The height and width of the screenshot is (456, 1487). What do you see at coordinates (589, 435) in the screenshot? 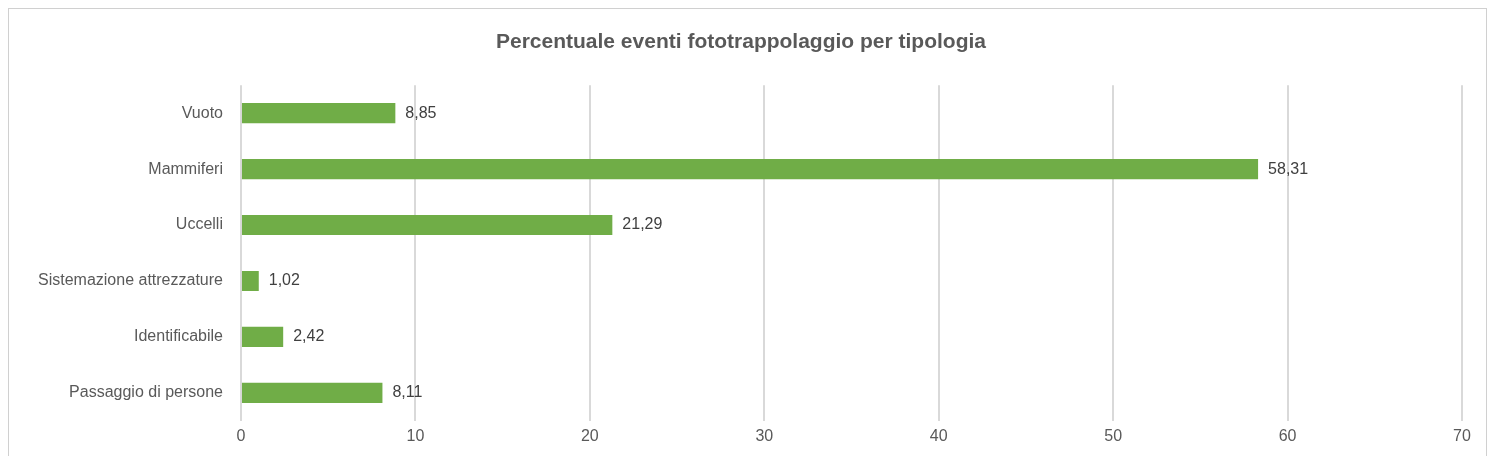
I see `x-tick-label: 20` at bounding box center [589, 435].